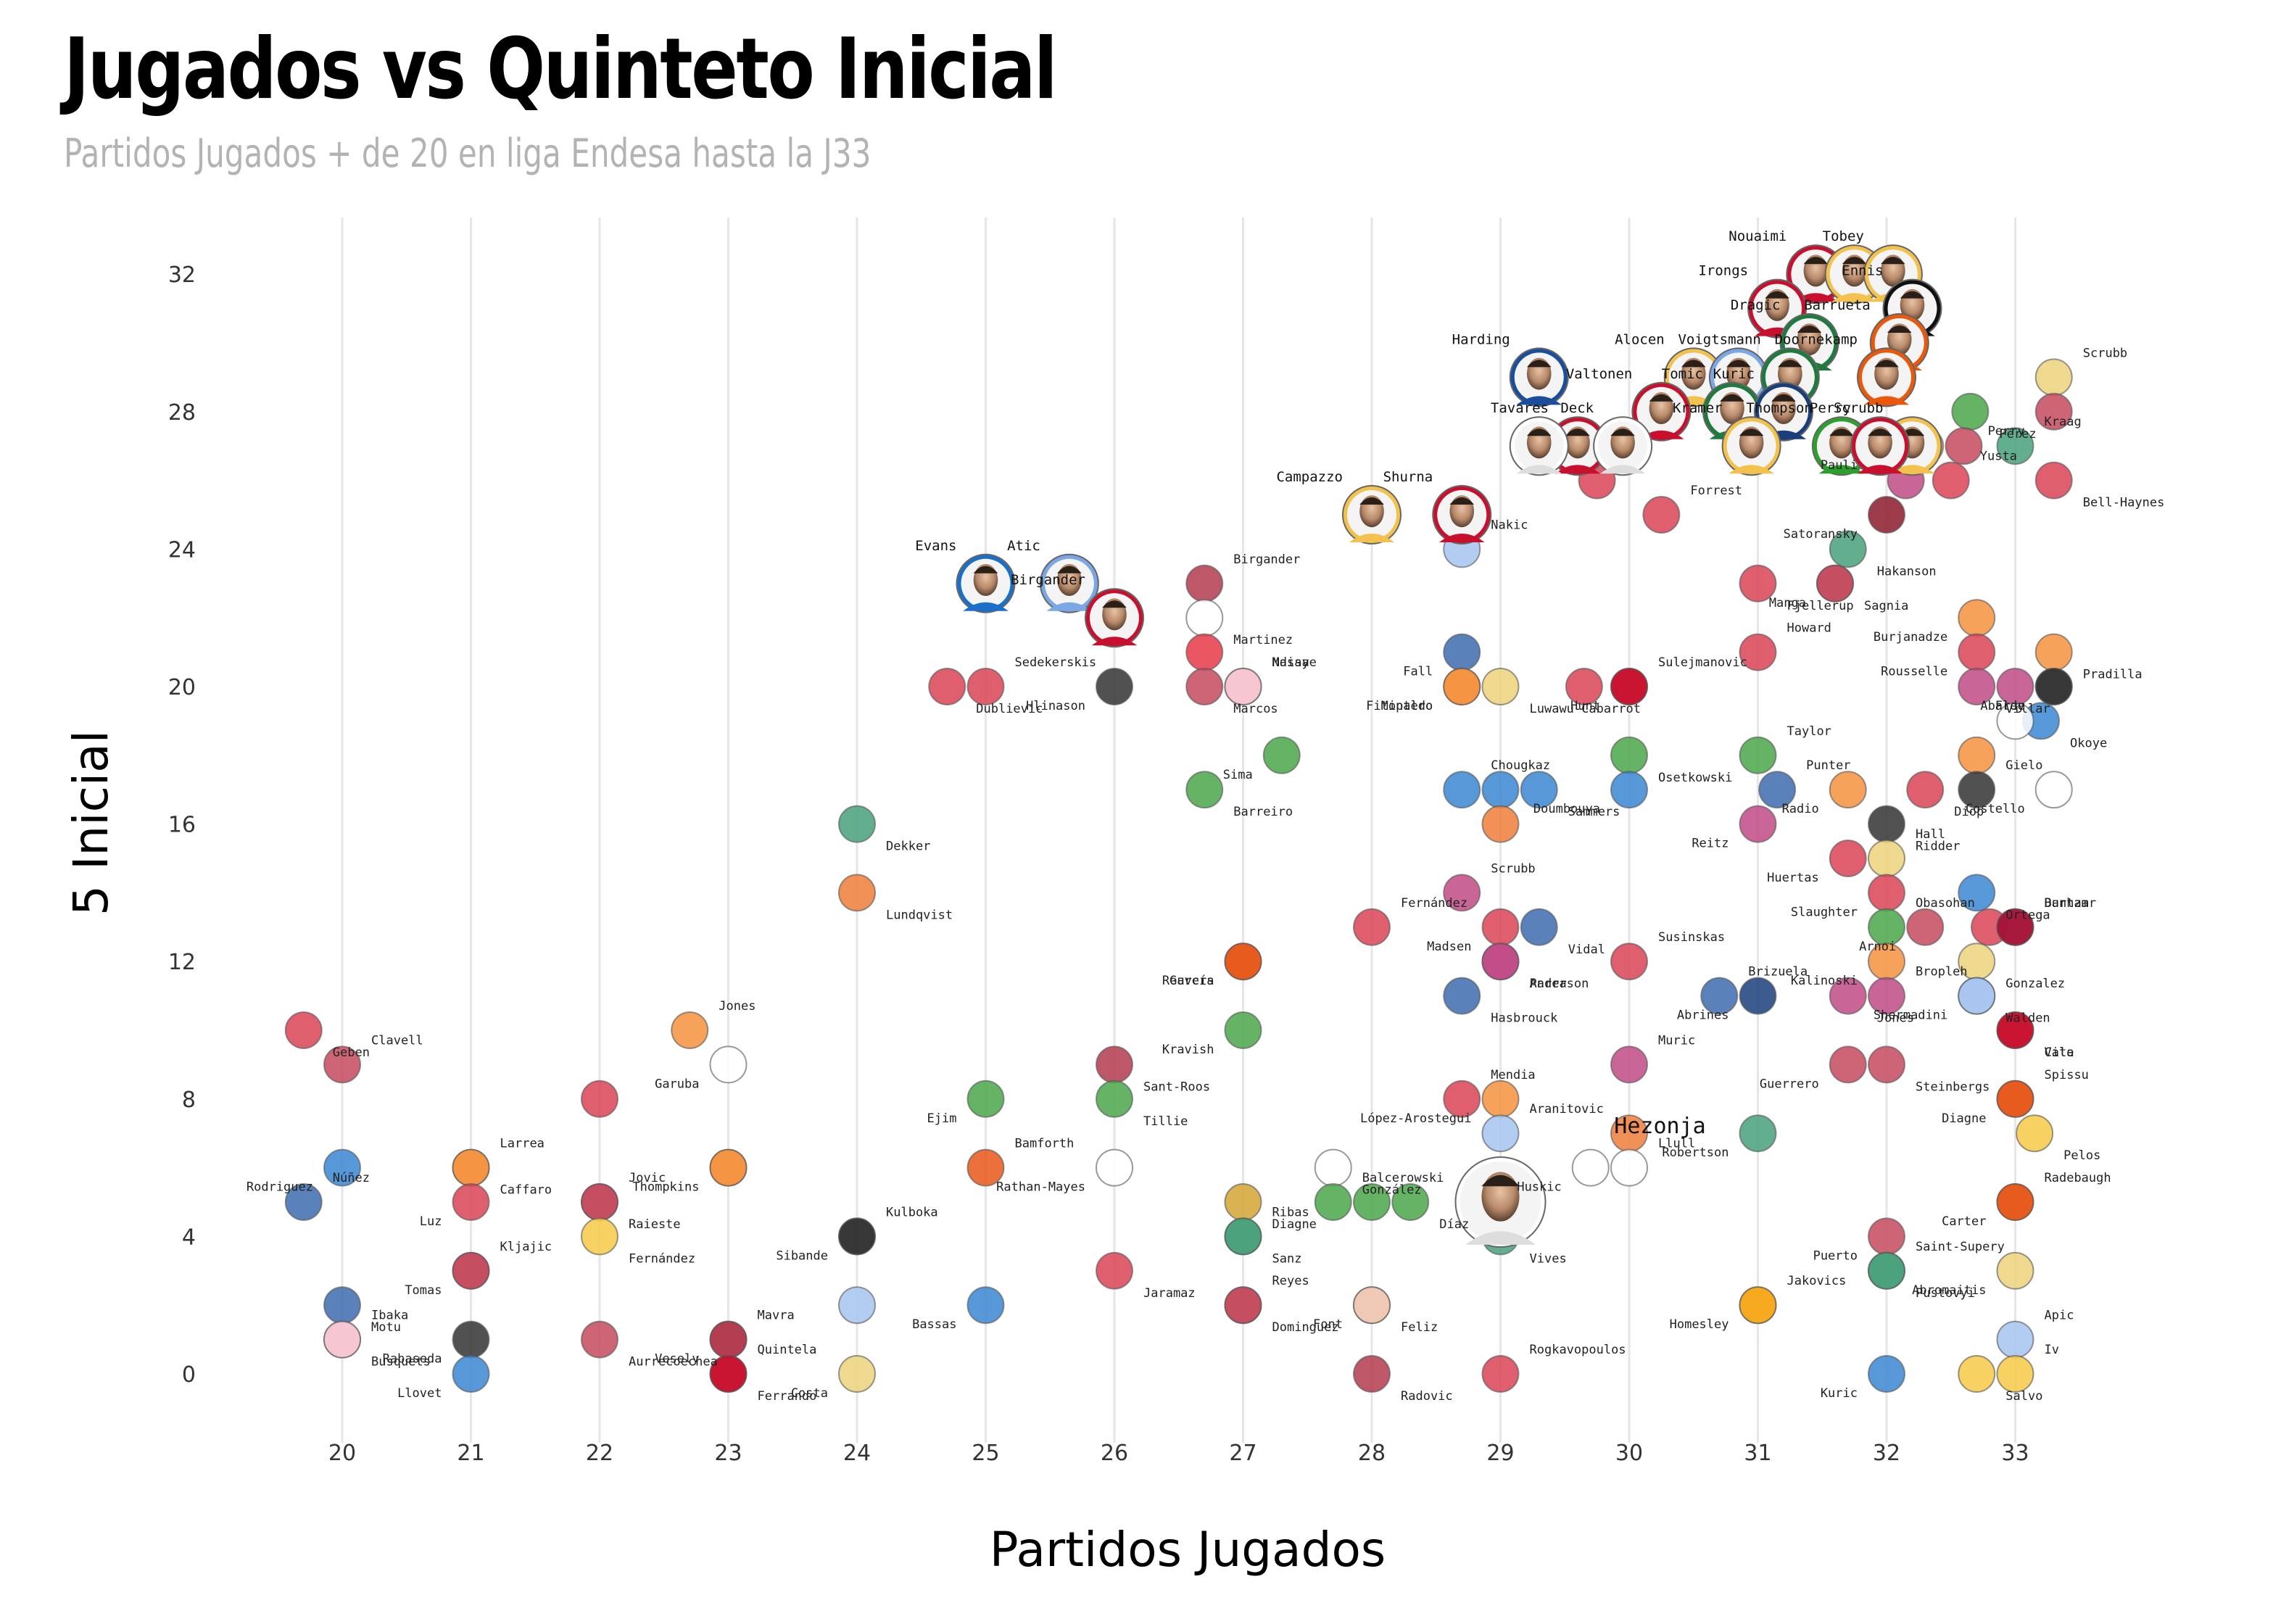 The image size is (2273, 1624). What do you see at coordinates (1837, 305) in the screenshot?
I see `point-label: Barrueta` at bounding box center [1837, 305].